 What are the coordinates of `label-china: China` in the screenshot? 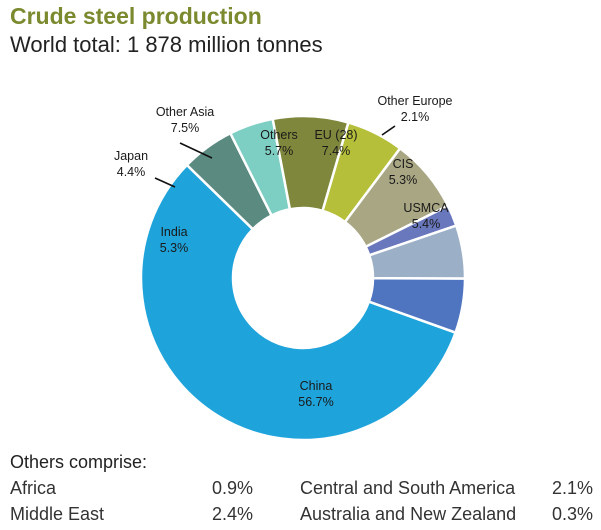 It's located at (316, 386).